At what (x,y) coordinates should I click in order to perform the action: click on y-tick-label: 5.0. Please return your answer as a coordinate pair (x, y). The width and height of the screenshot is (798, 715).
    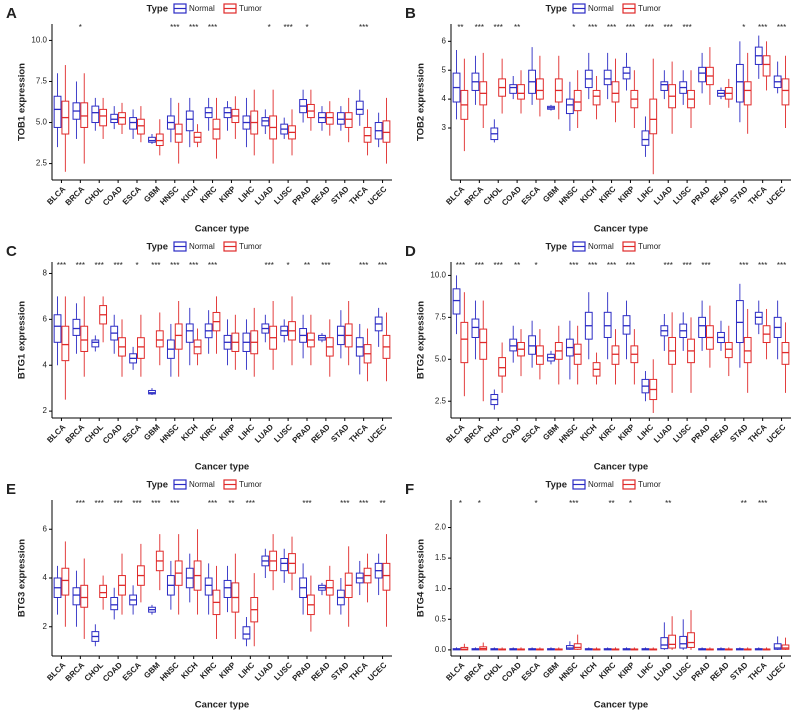
    Looking at the image, I should click on (441, 358).